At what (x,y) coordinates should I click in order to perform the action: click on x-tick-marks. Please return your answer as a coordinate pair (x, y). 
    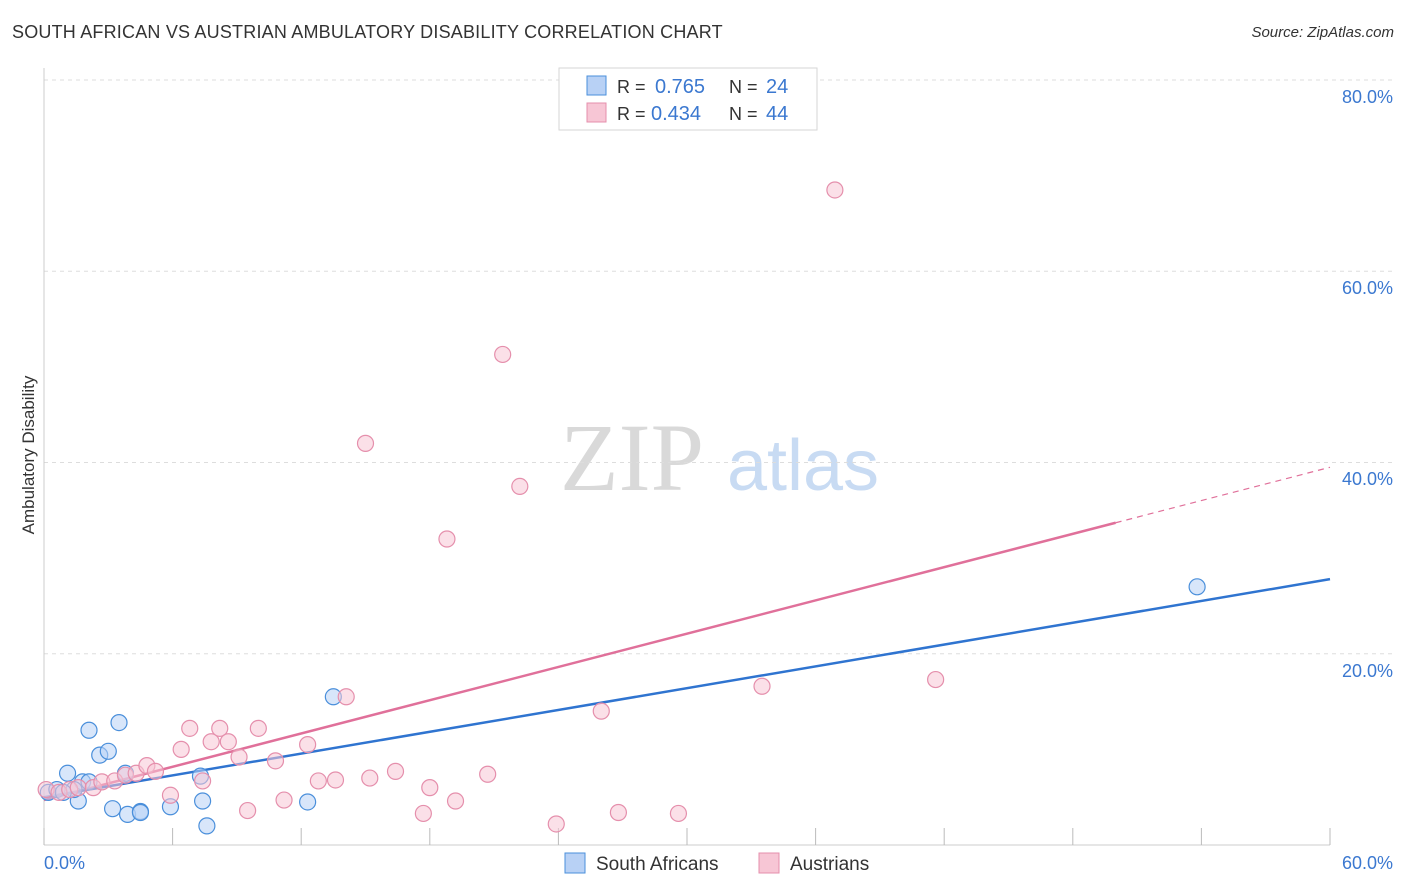
    Looking at the image, I should click on (687, 836).